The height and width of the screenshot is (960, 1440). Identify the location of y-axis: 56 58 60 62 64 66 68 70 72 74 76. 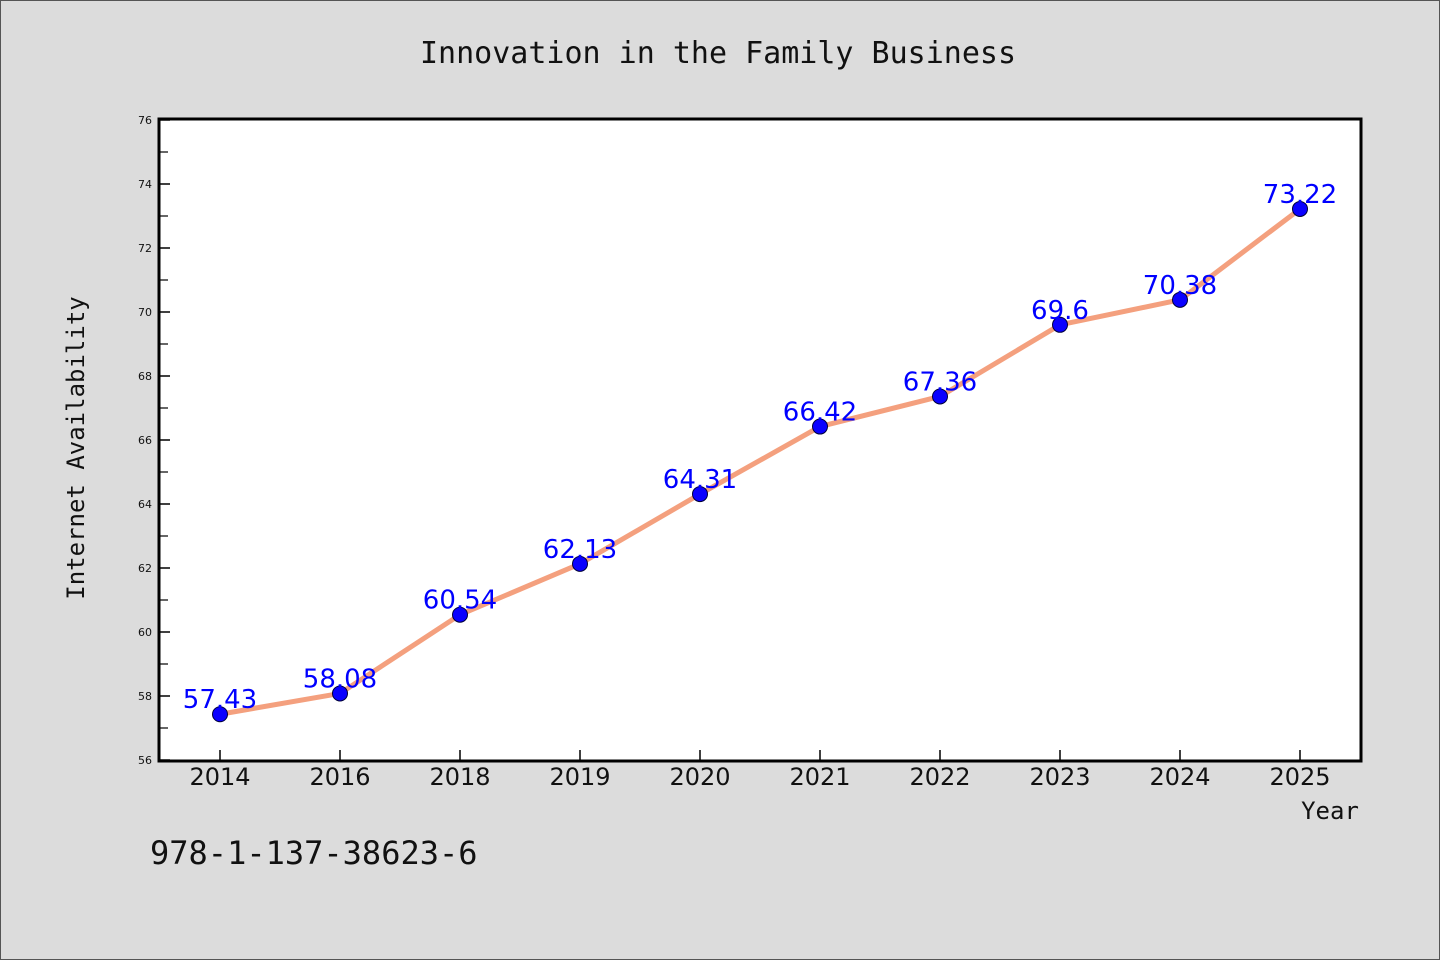
(154, 440).